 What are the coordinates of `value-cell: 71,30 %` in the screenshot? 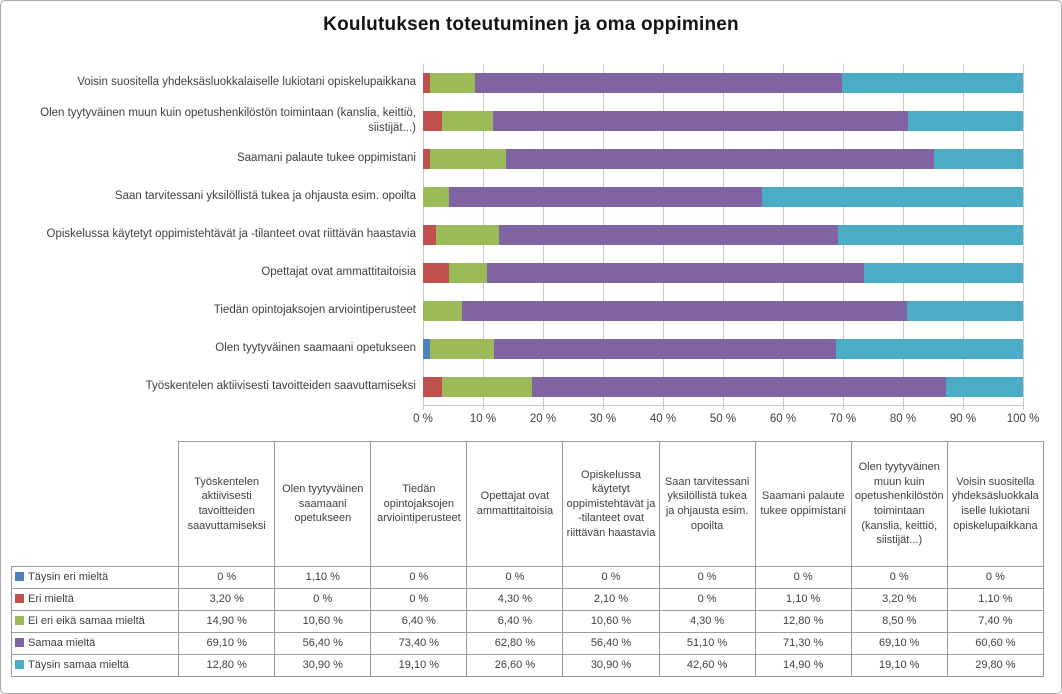 It's located at (803, 643).